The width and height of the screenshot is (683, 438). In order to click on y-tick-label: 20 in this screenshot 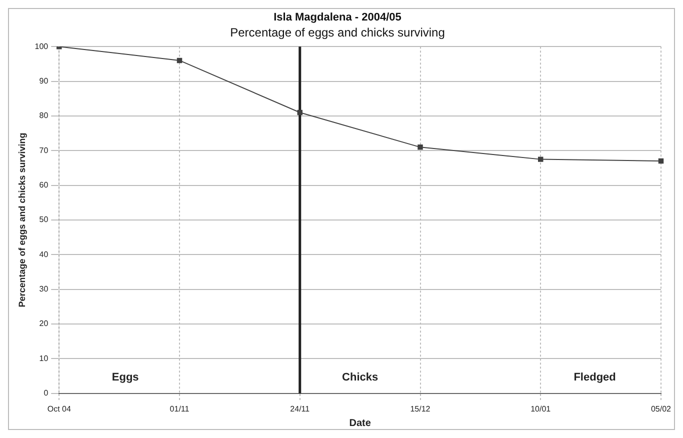, I will do `click(44, 323)`.